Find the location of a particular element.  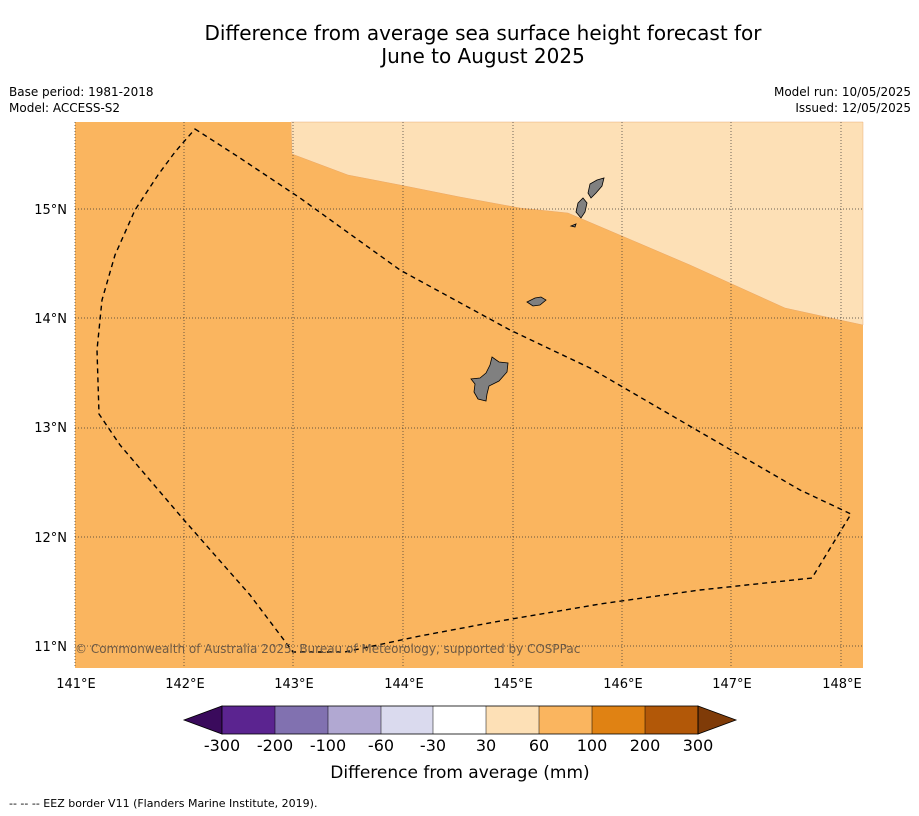

colorbar-outline is located at coordinates (460, 720).